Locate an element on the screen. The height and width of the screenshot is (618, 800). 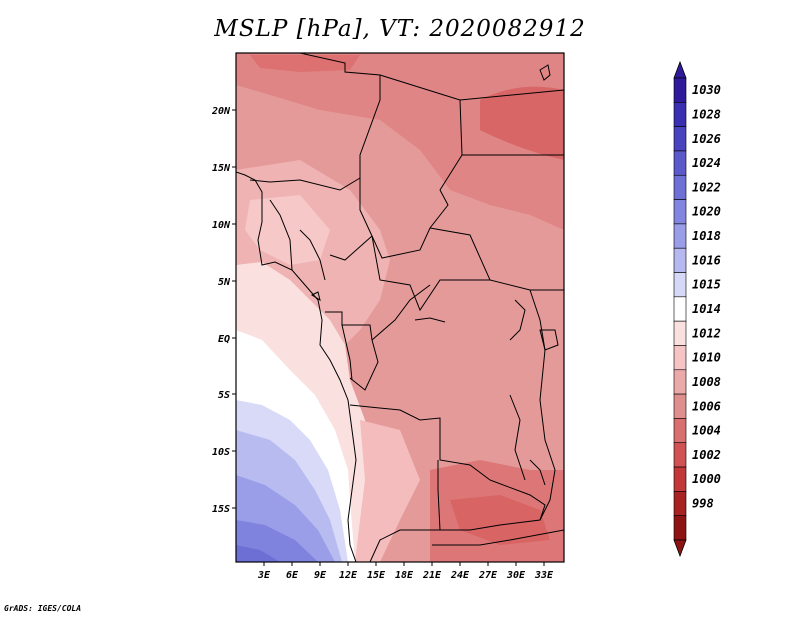
field-1011-west is located at coordinates (287, 230).